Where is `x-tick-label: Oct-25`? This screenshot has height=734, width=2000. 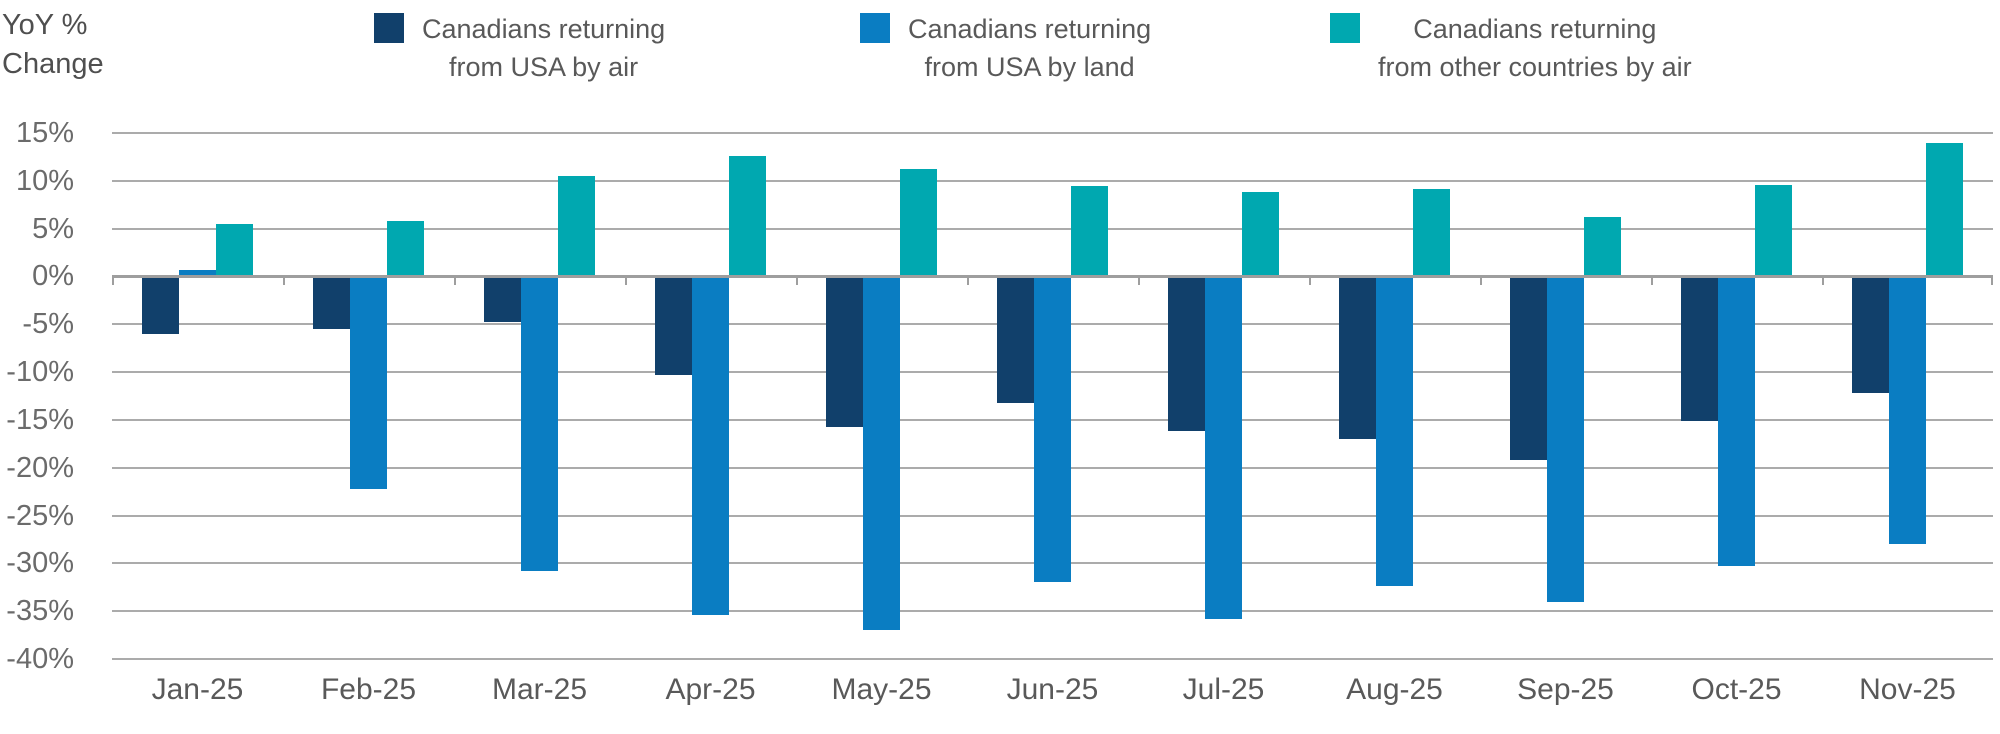 x-tick-label: Oct-25 is located at coordinates (1736, 689).